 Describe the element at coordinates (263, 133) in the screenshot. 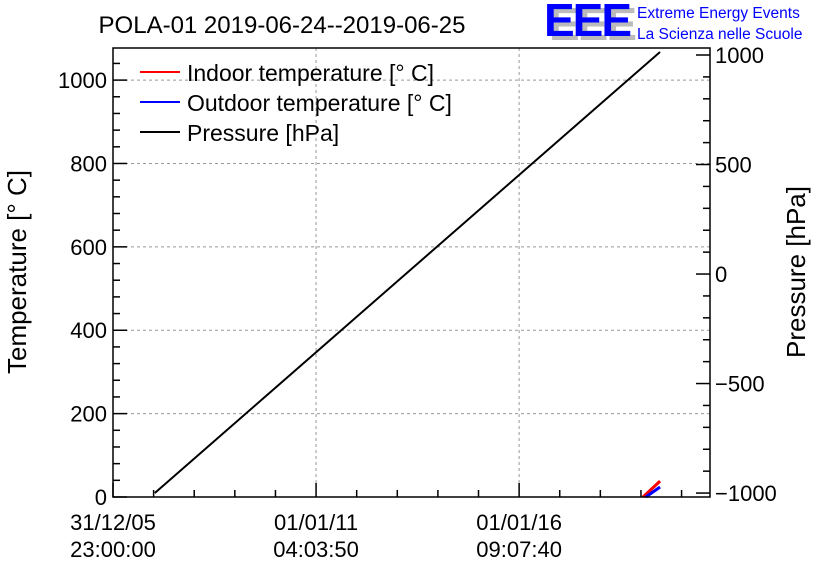

I see `legend-label-pressure: Pressure [hPa]` at that location.